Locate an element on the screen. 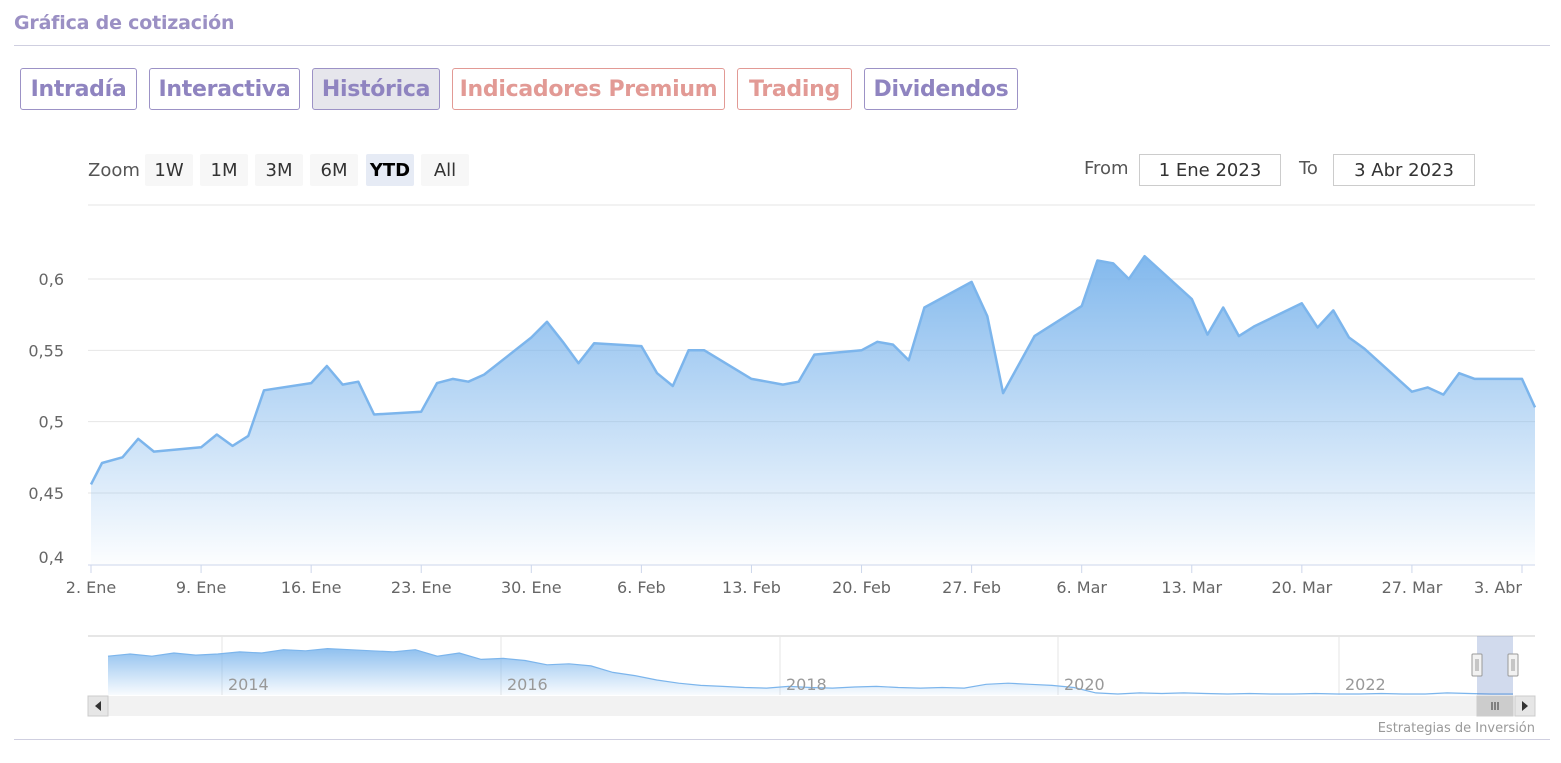  x-tick-label: 6. Feb is located at coordinates (641, 587).